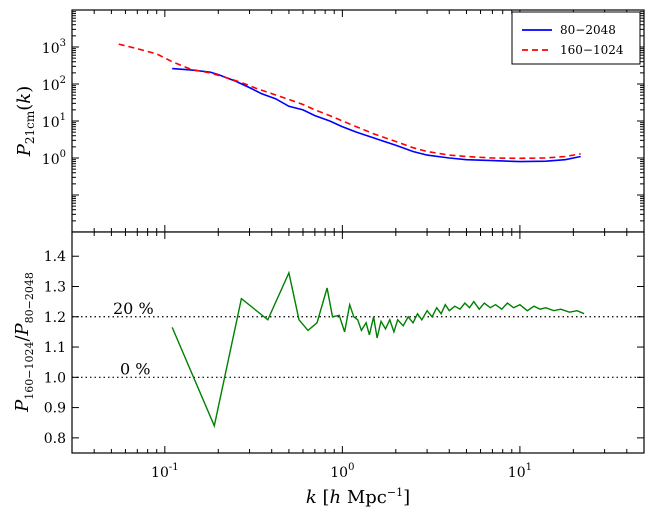  I want to click on legend-box, so click(576, 38).